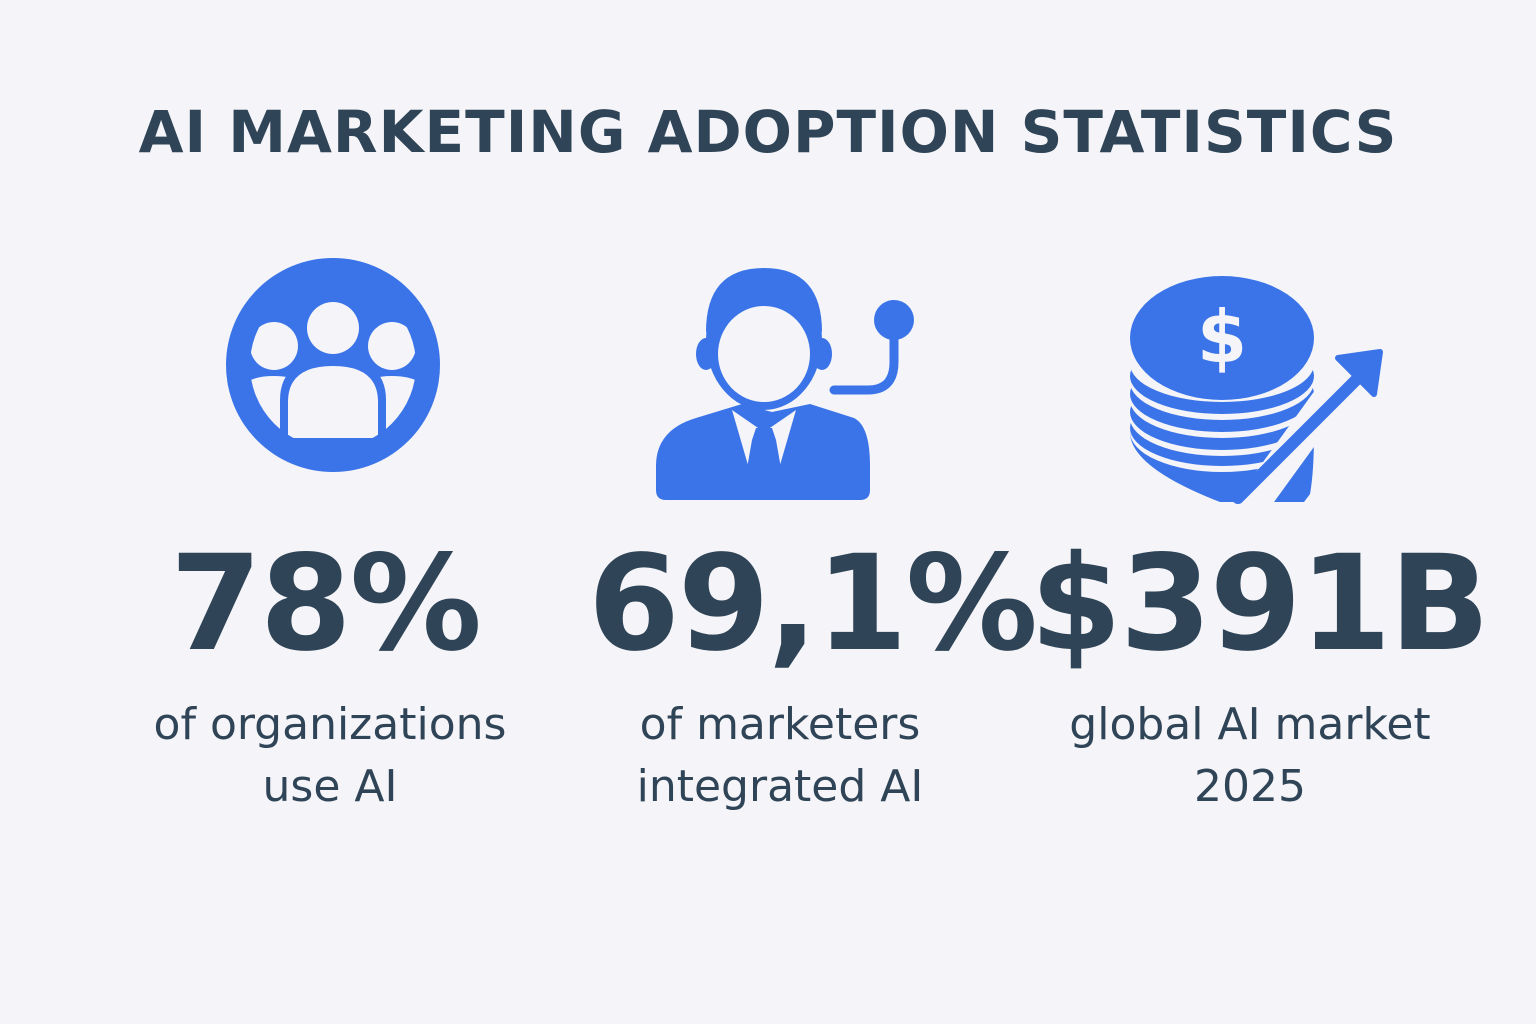 This screenshot has height=1024, width=1536. Describe the element at coordinates (1250, 756) in the screenshot. I see `stat-label-market: global AI market 2025` at that location.